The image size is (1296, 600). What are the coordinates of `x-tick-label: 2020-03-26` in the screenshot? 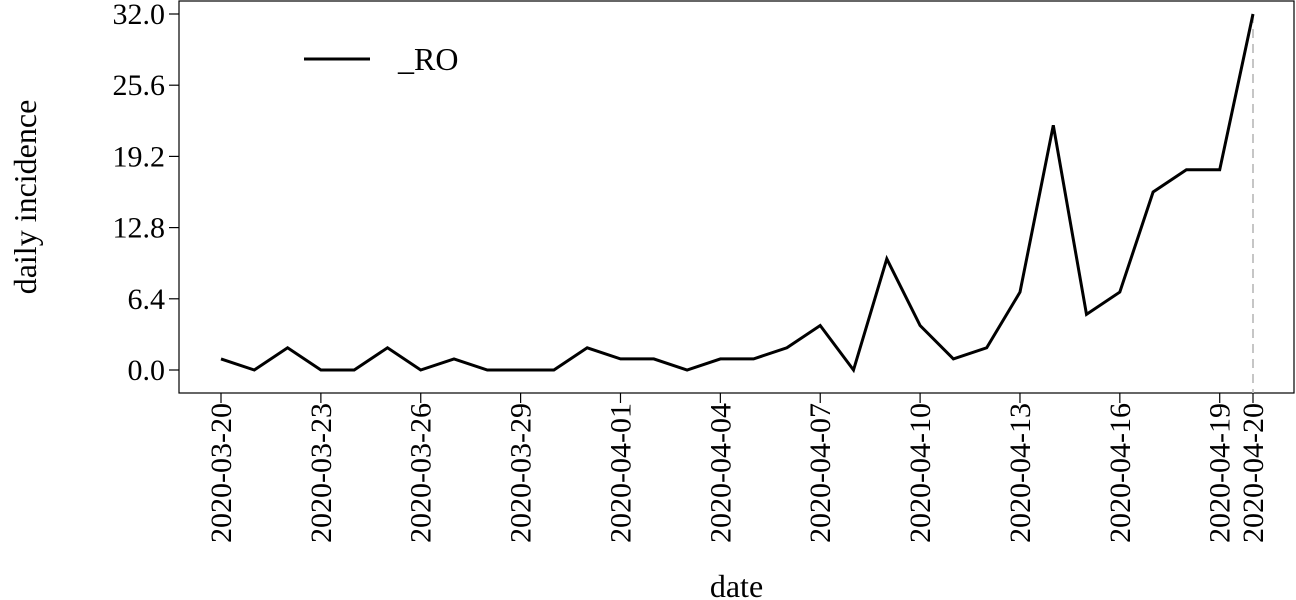 It's located at (421, 473).